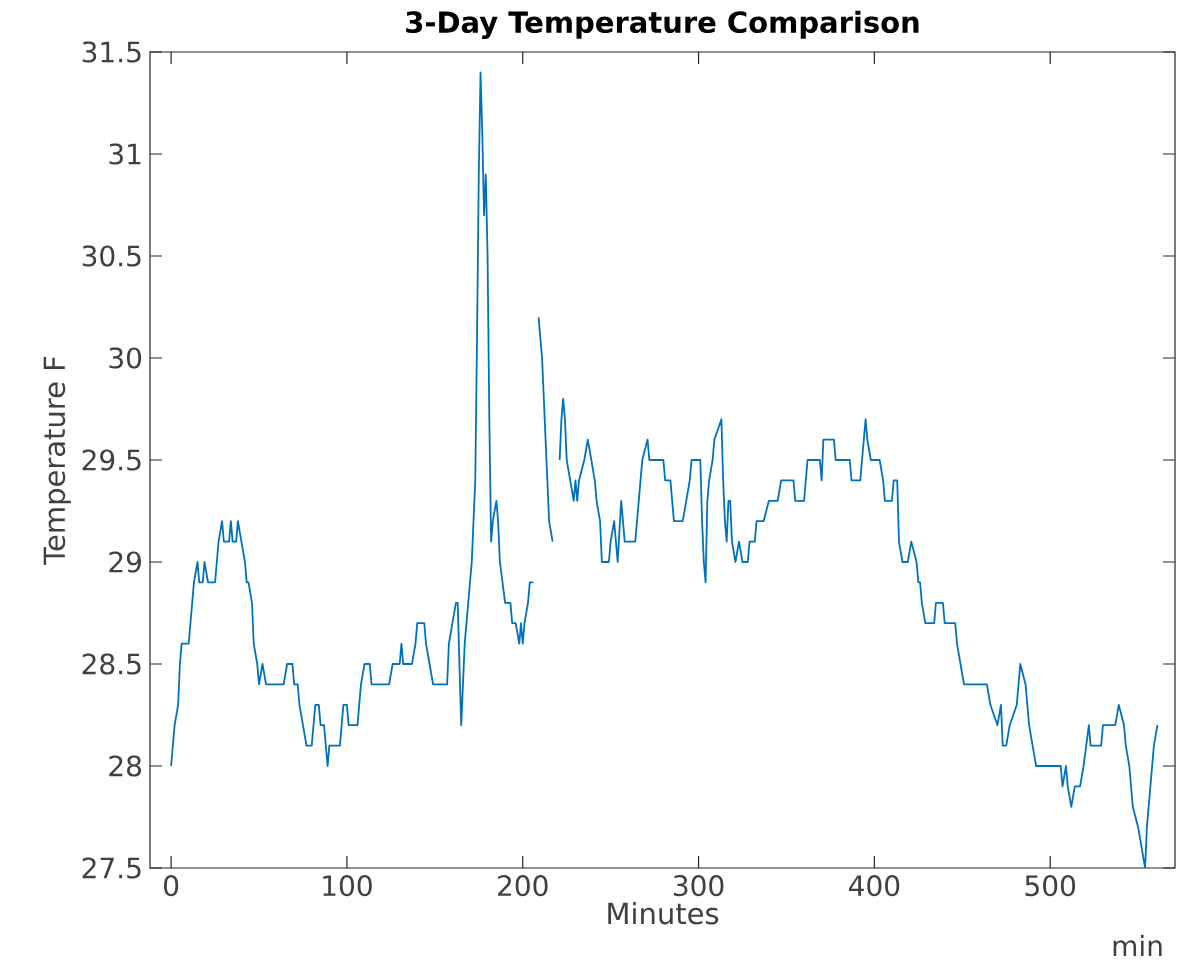  Describe the element at coordinates (1137, 945) in the screenshot. I see `text: min` at that location.